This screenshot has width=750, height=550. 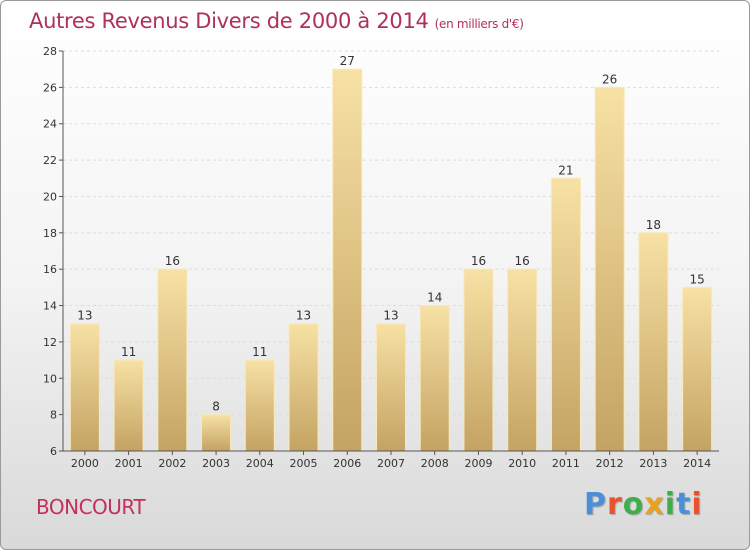 I want to click on data-label: 14, so click(x=434, y=298).